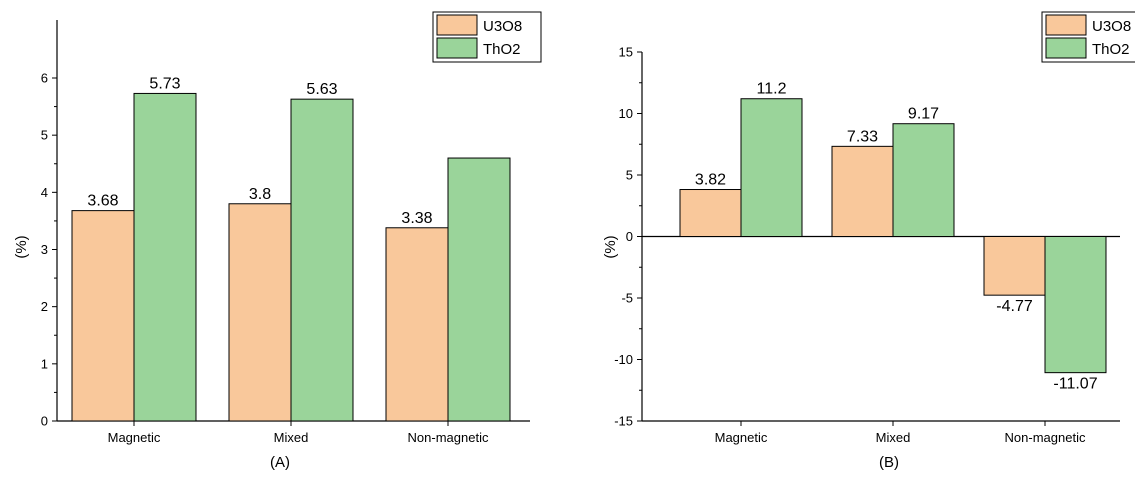 The image size is (1135, 477). What do you see at coordinates (626, 52) in the screenshot?
I see `y-tick-label: 15` at bounding box center [626, 52].